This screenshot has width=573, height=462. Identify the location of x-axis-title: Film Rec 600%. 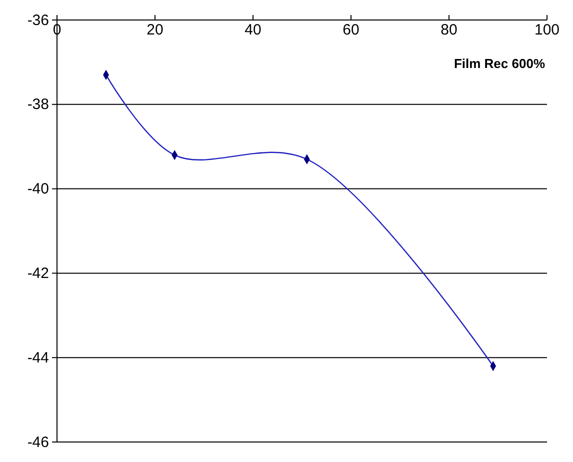
(500, 63).